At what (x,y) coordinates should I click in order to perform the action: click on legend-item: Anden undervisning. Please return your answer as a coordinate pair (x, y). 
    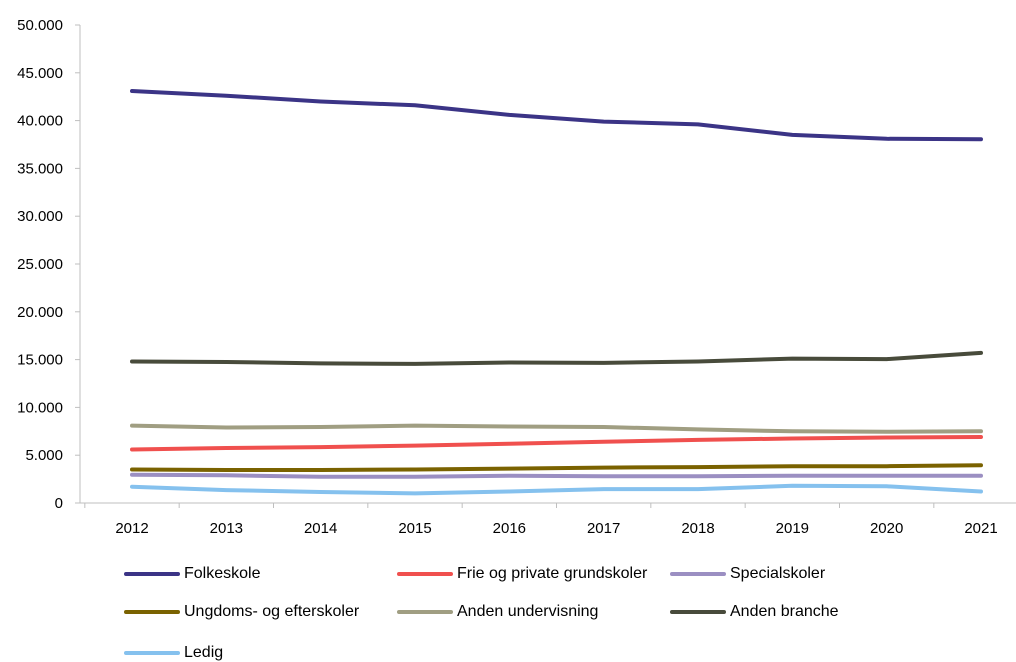
    Looking at the image, I should click on (497, 612).